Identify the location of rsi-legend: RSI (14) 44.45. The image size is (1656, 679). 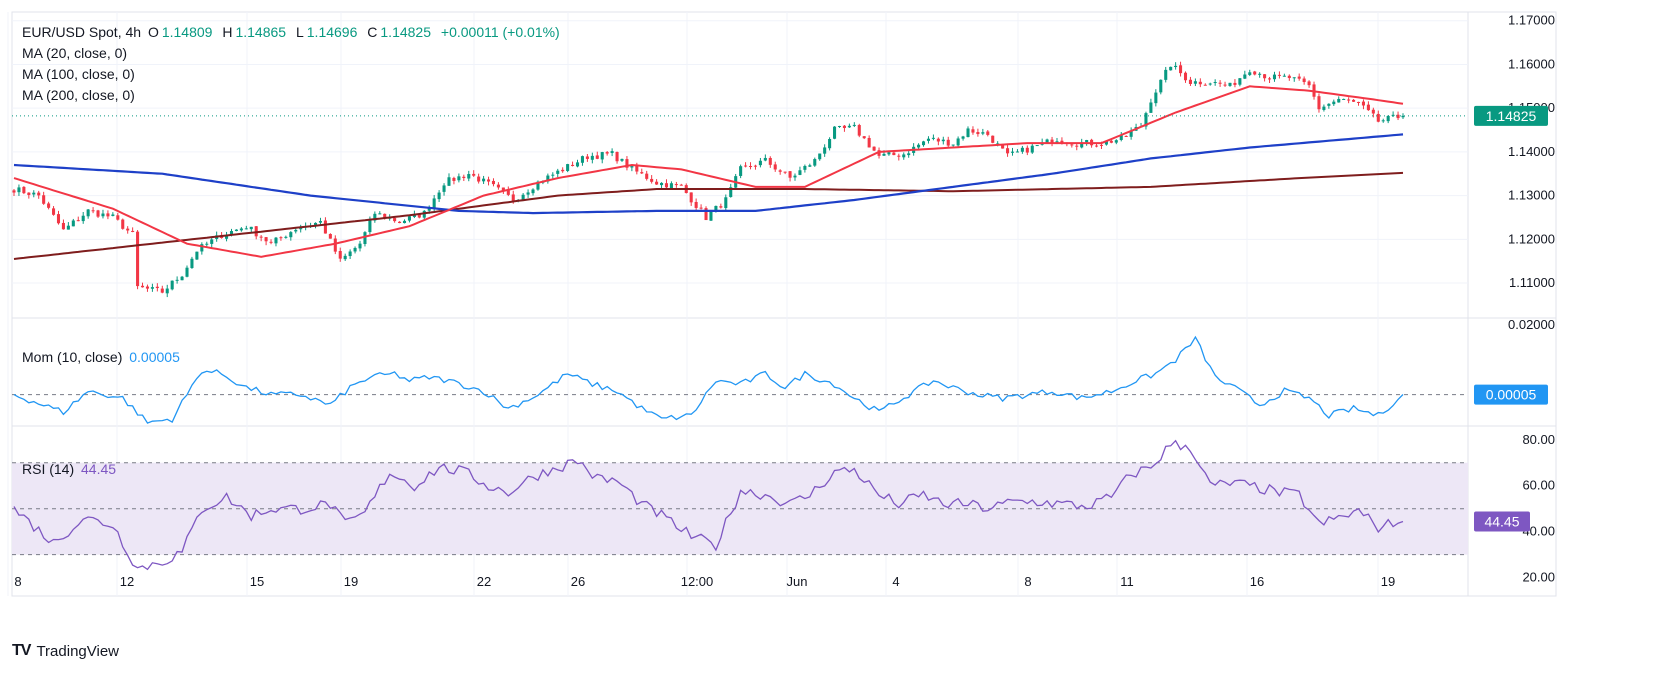
(70, 469).